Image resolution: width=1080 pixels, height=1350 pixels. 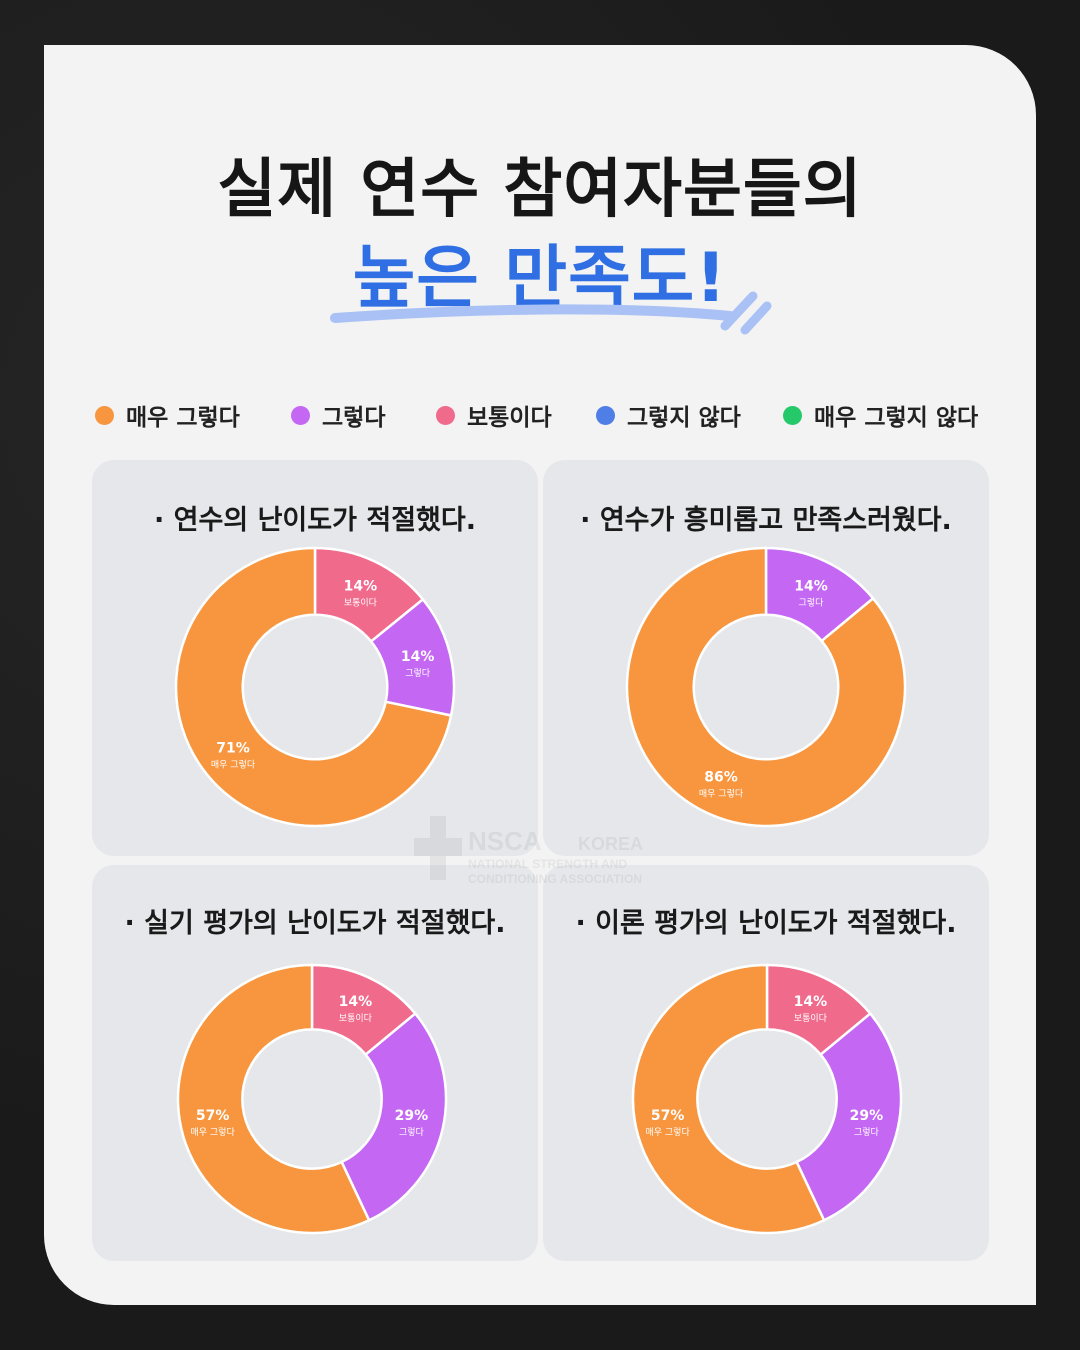 I want to click on legend-label: 매우 그렇다, so click(x=183, y=418).